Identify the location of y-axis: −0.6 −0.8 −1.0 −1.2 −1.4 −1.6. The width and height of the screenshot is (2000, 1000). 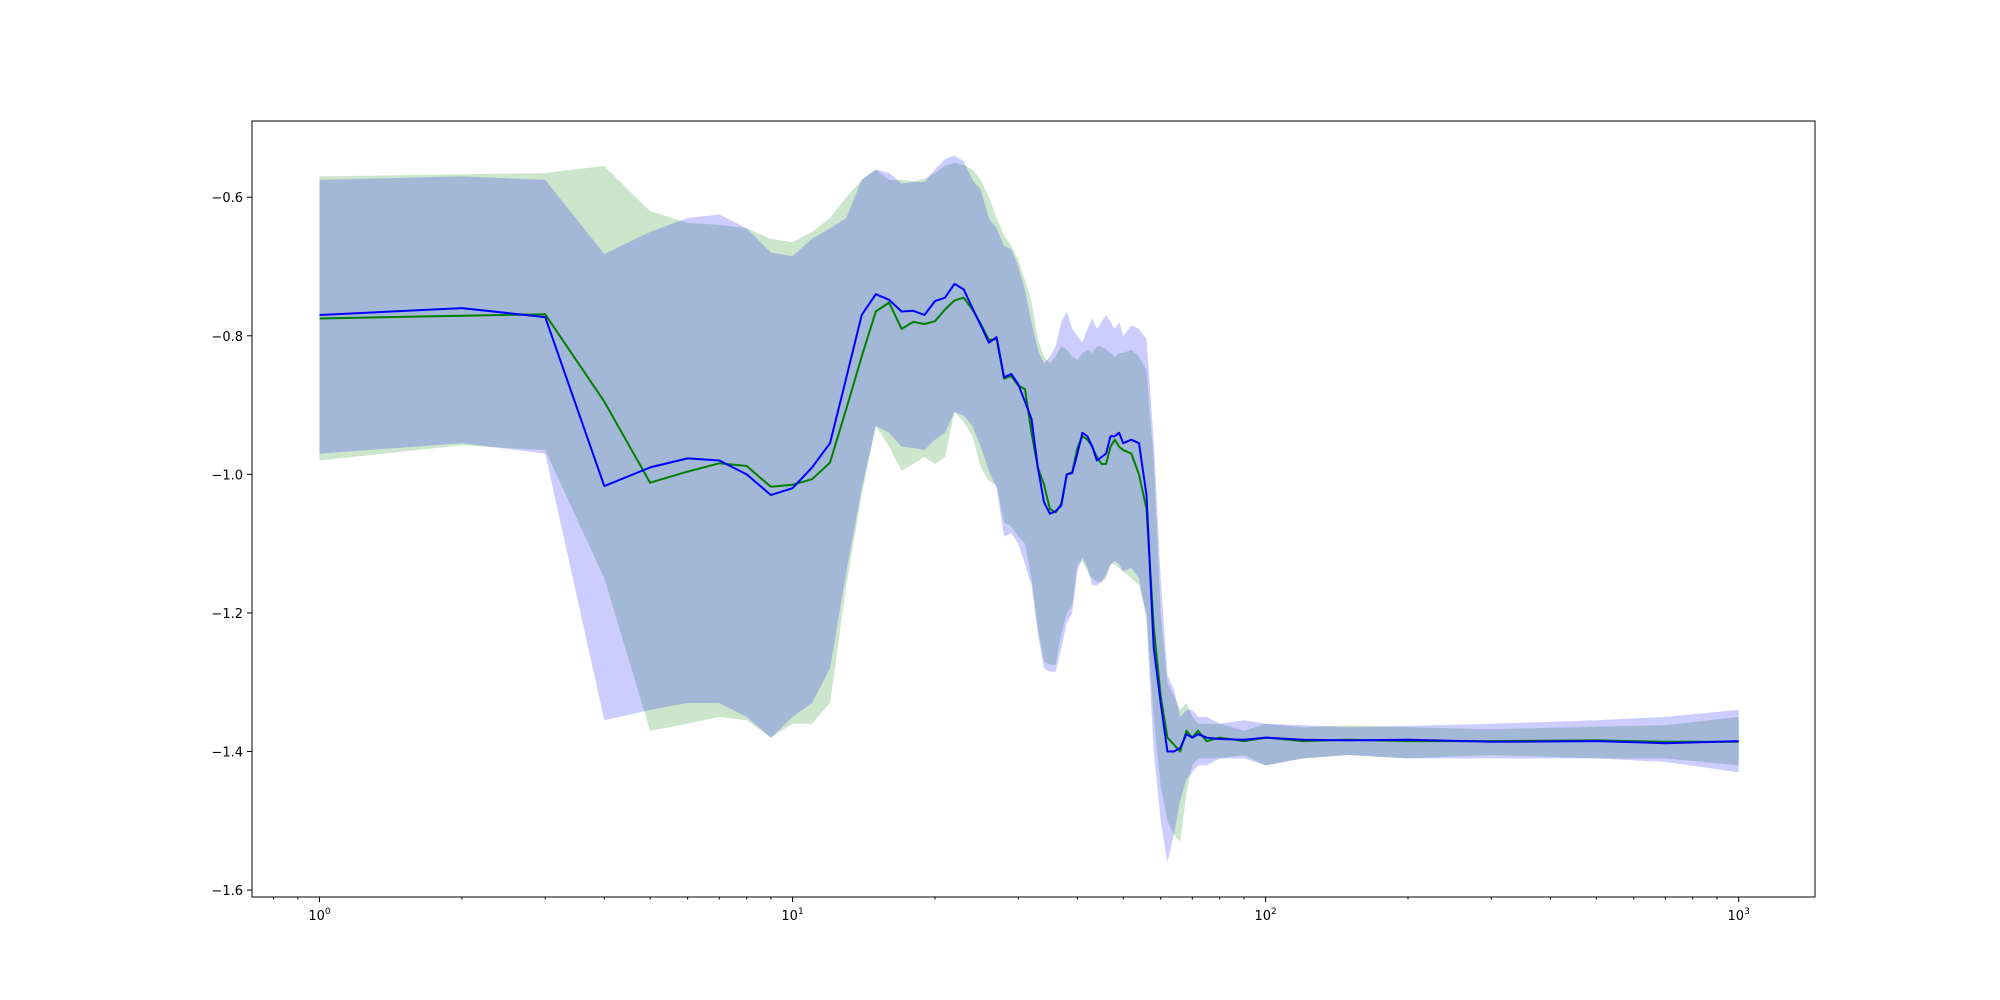
(231, 545).